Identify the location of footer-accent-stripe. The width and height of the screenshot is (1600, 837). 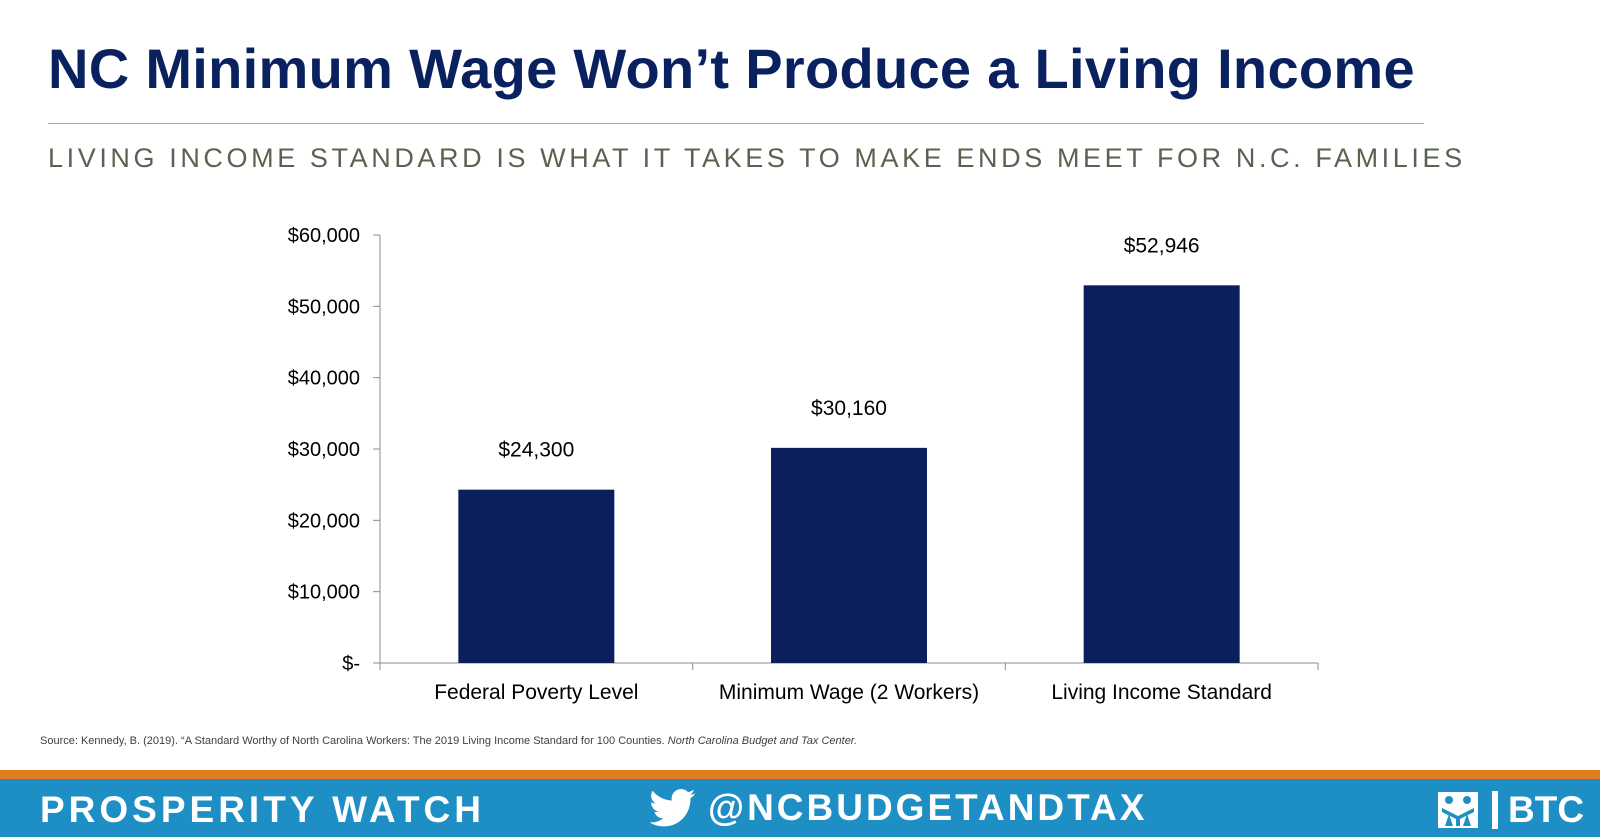
(800, 774).